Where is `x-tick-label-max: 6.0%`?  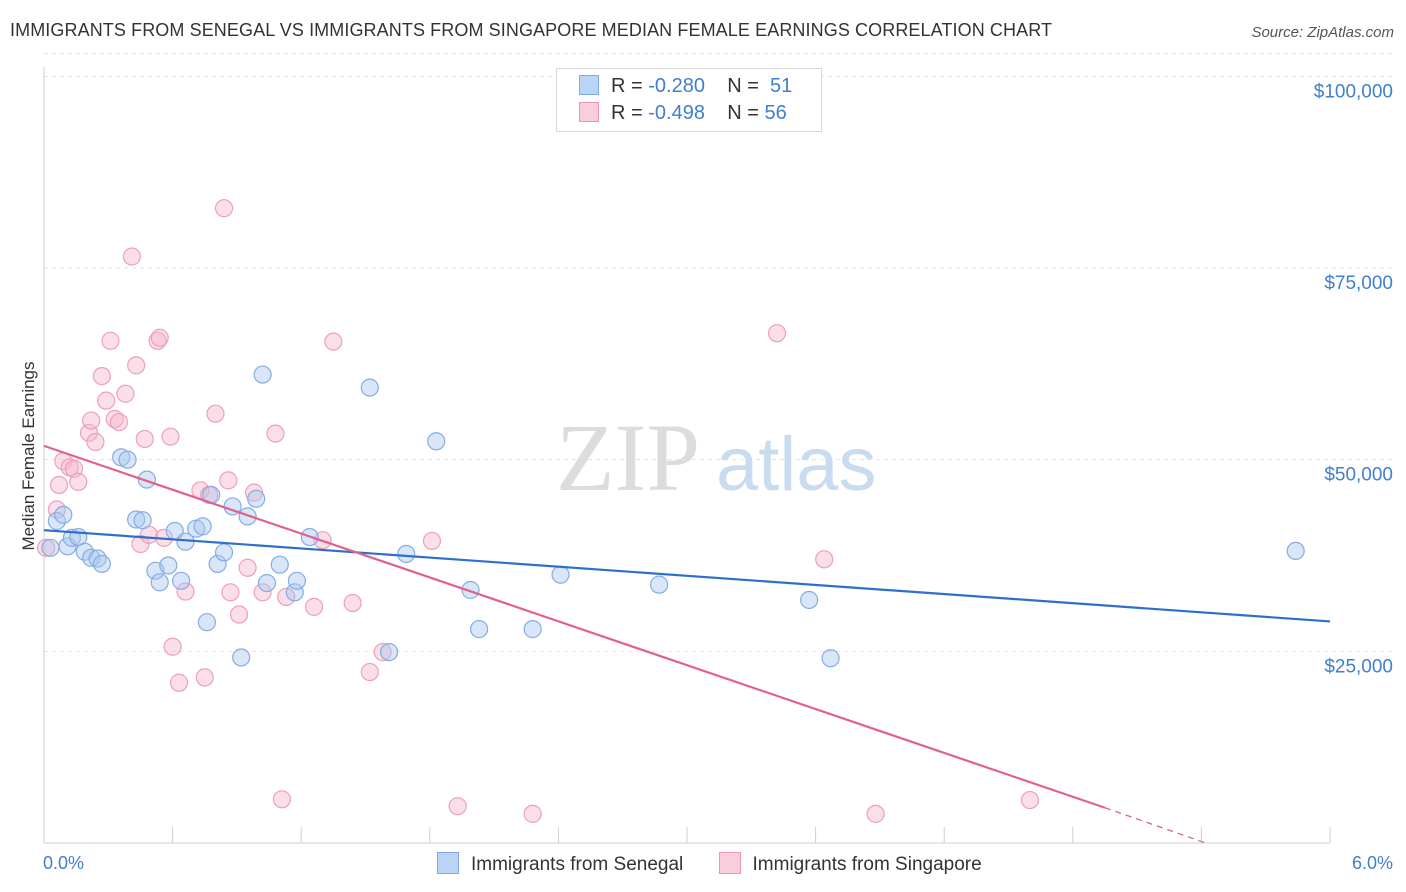 x-tick-label-max: 6.0% is located at coordinates (1372, 863).